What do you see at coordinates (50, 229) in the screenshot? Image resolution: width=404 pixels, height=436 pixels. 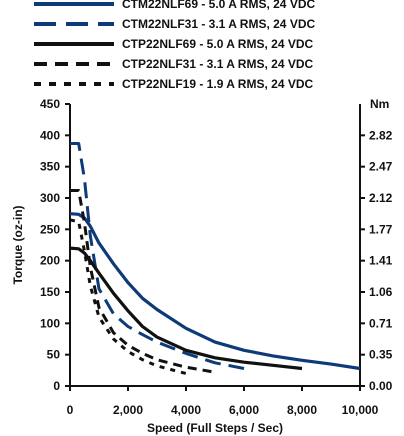 I see `y-tick-label: 250` at bounding box center [50, 229].